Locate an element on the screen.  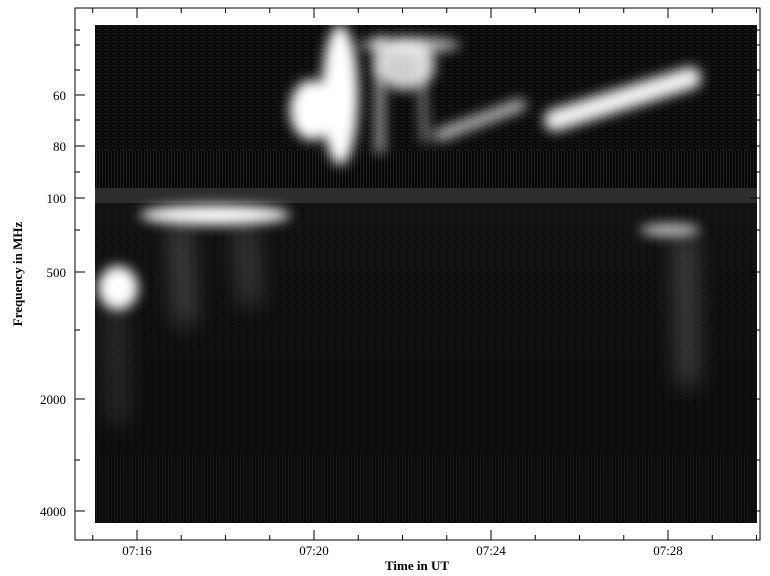
y-tick-label: 4000 is located at coordinates (53, 511).